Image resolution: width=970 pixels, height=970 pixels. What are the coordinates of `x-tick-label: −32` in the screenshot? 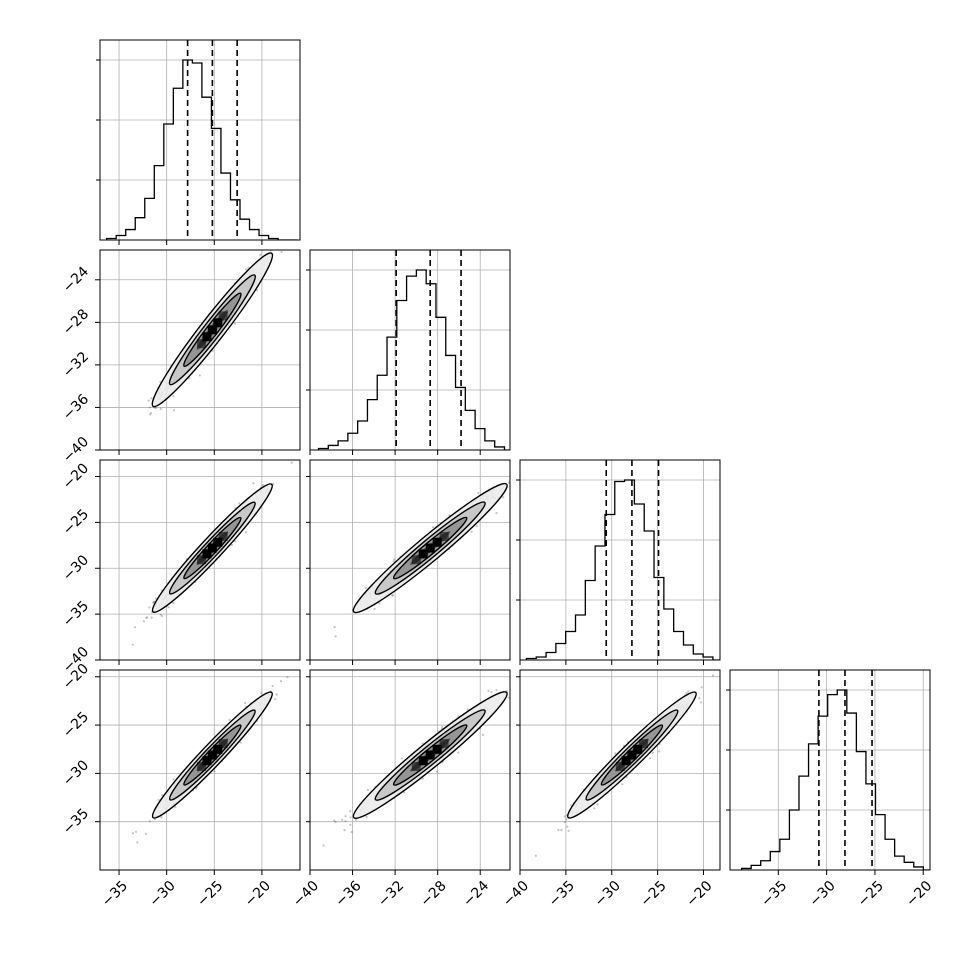 It's located at (391, 894).